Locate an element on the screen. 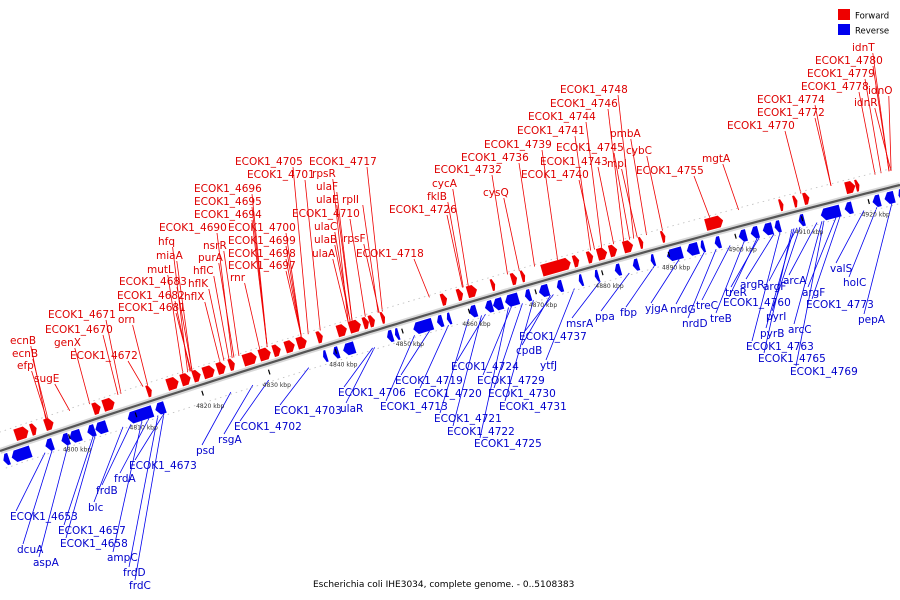 Image resolution: width=900 pixels, height=600 pixels. reverse-gene-label: ECOK1_4725 is located at coordinates (508, 444).